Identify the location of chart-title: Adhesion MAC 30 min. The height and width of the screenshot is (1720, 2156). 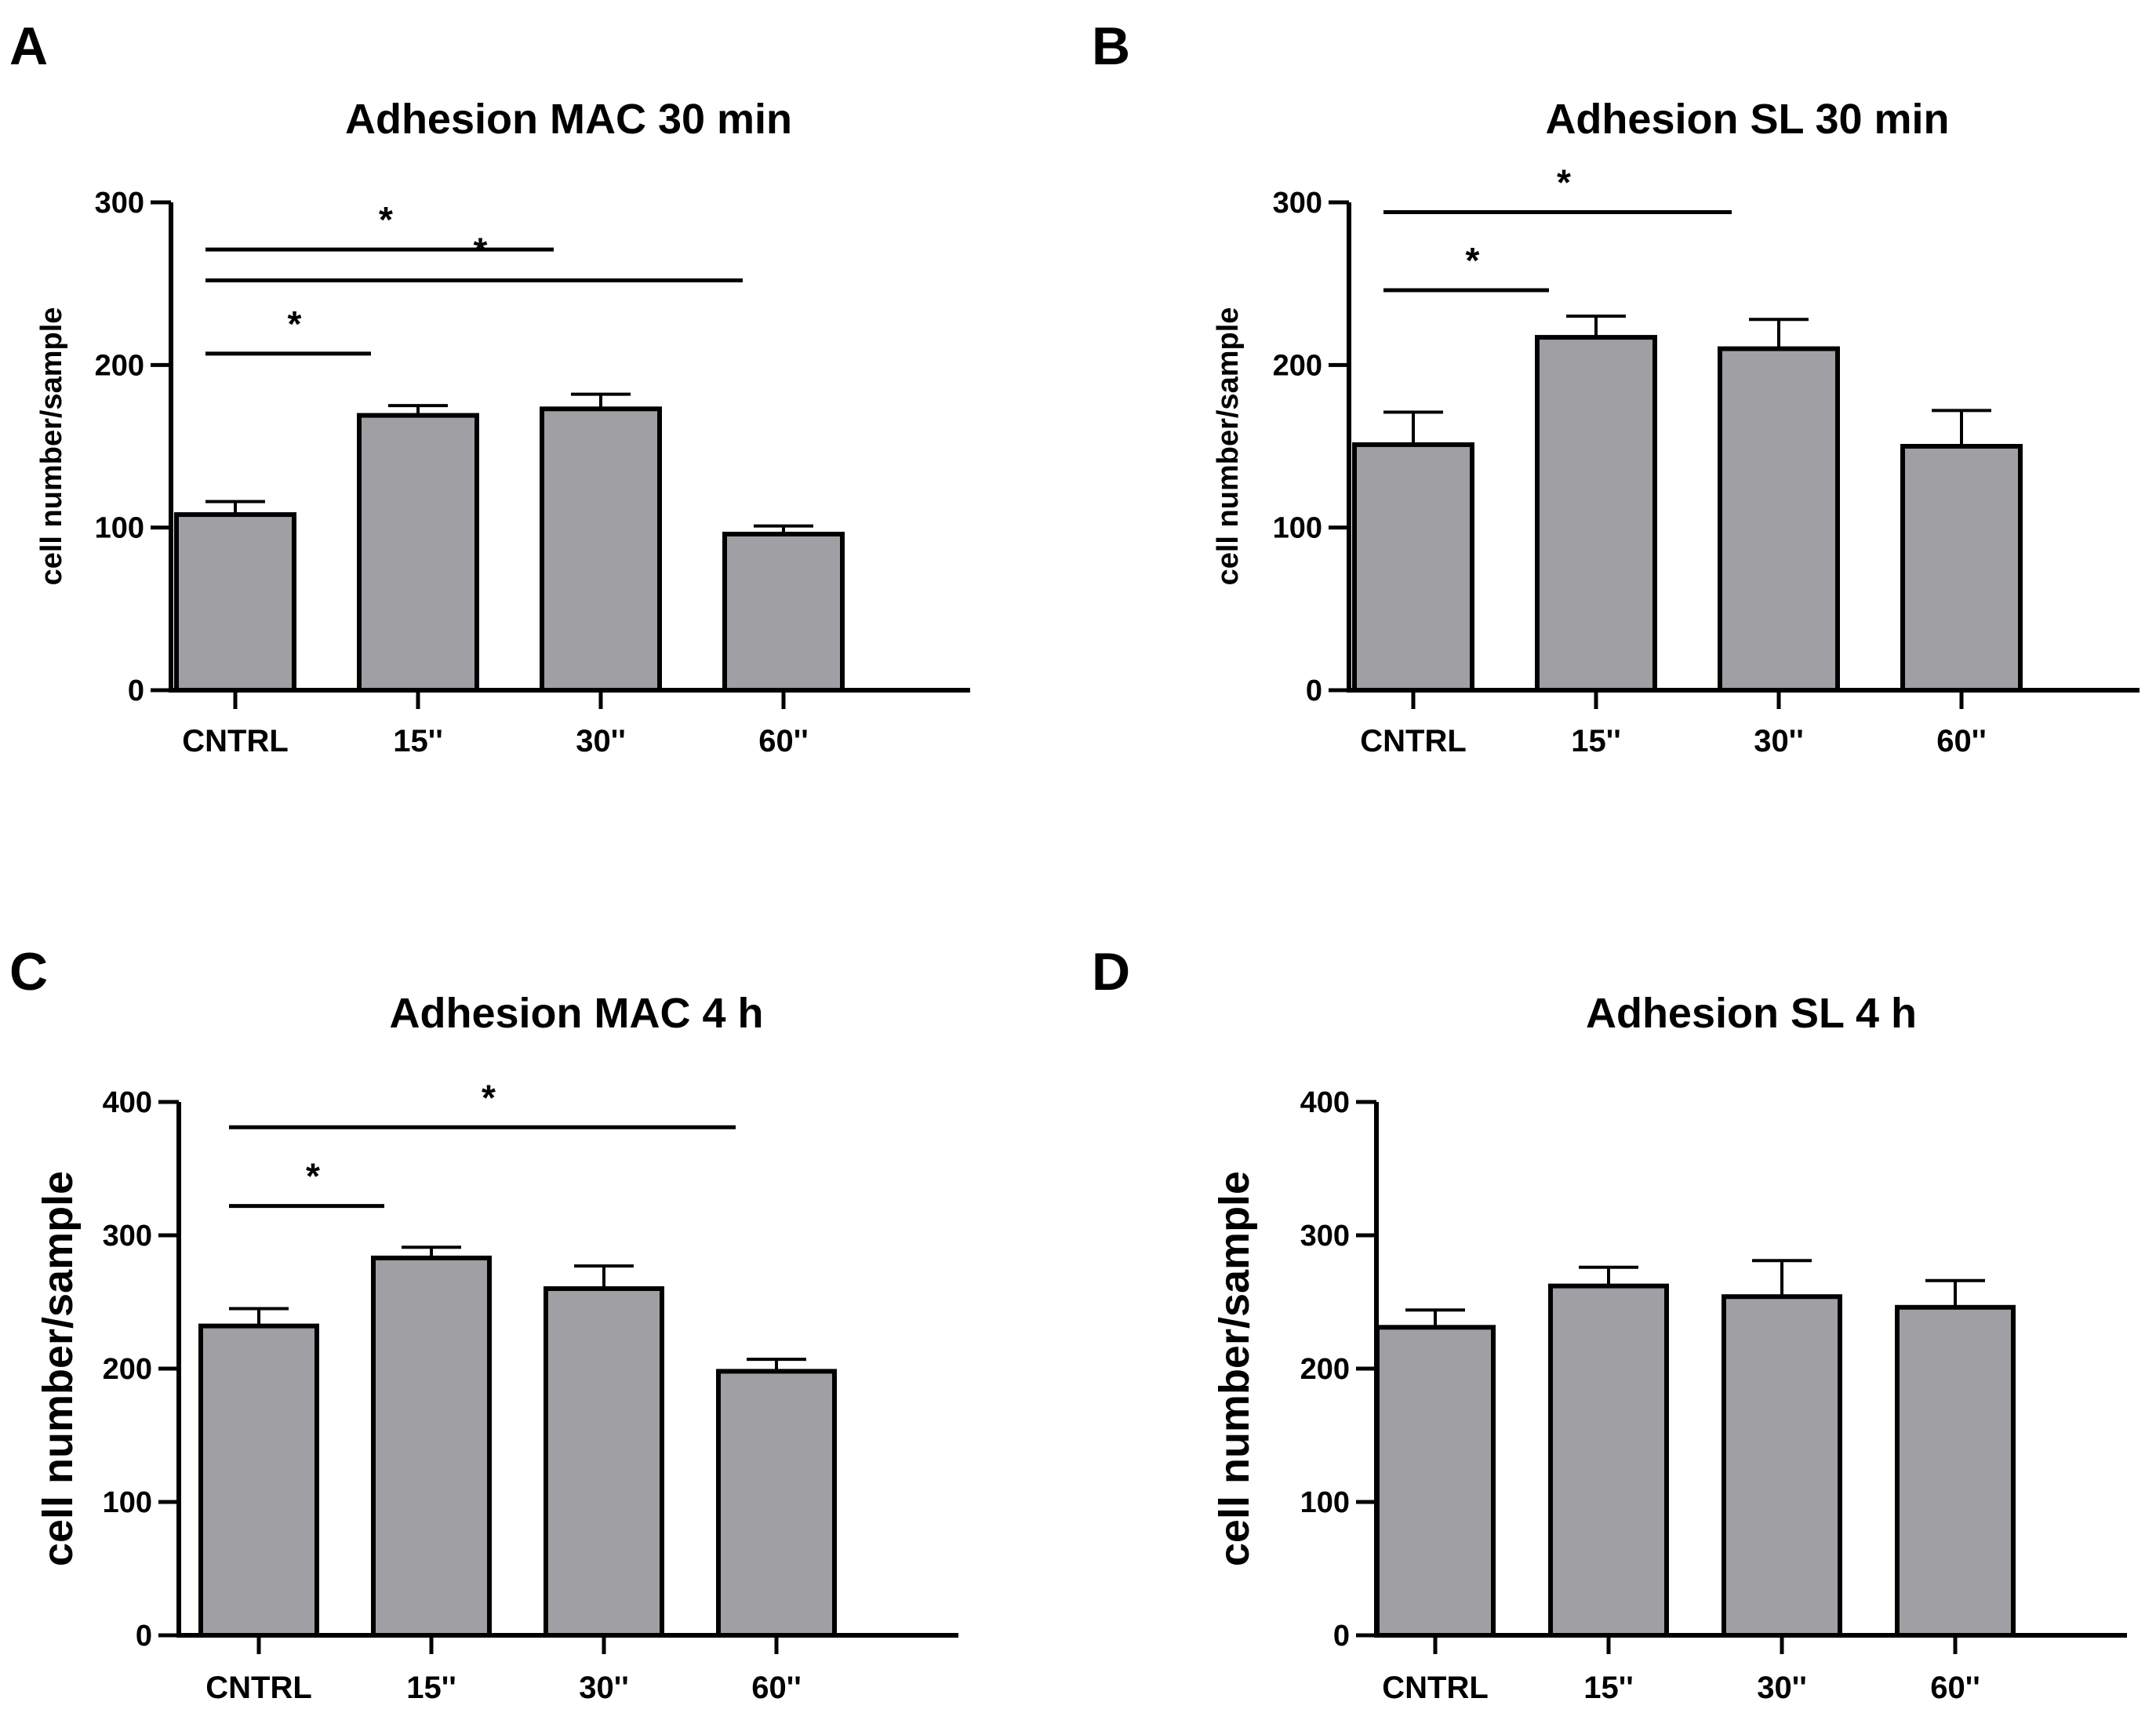
(568, 119).